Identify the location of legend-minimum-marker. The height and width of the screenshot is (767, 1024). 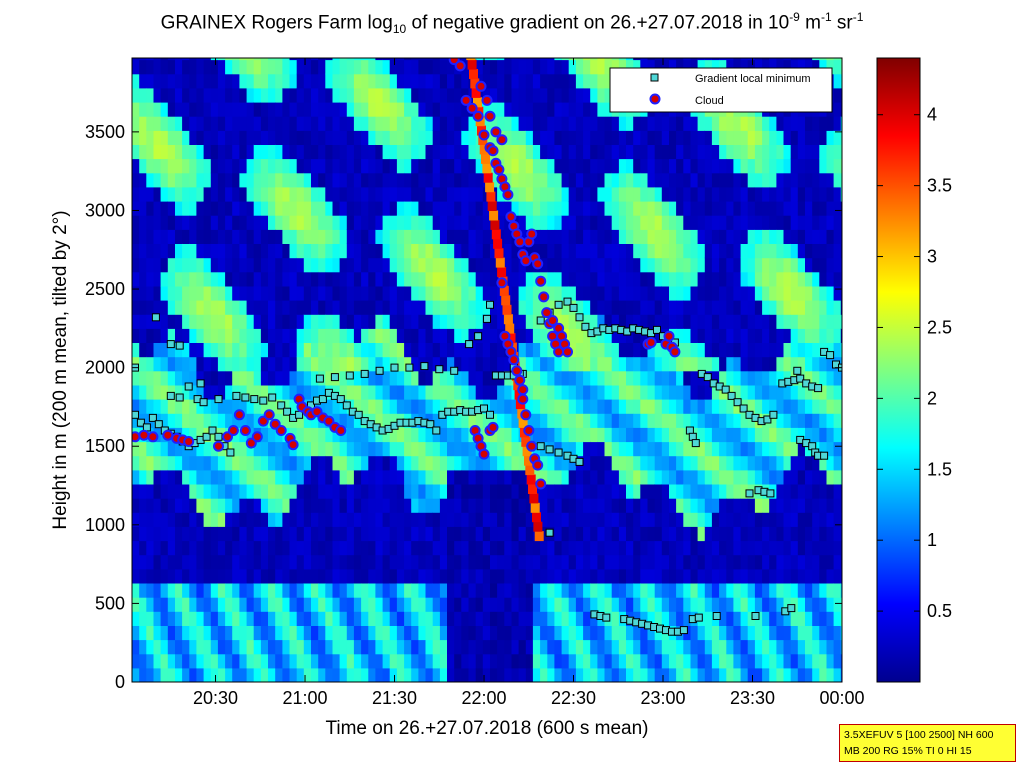
(654, 77).